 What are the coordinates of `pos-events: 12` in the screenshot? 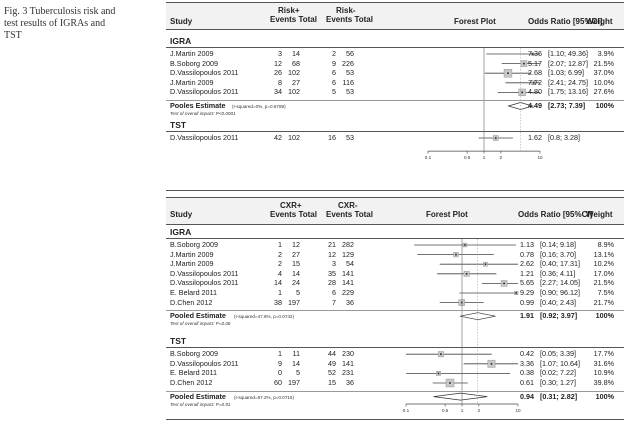 It's located at (278, 63).